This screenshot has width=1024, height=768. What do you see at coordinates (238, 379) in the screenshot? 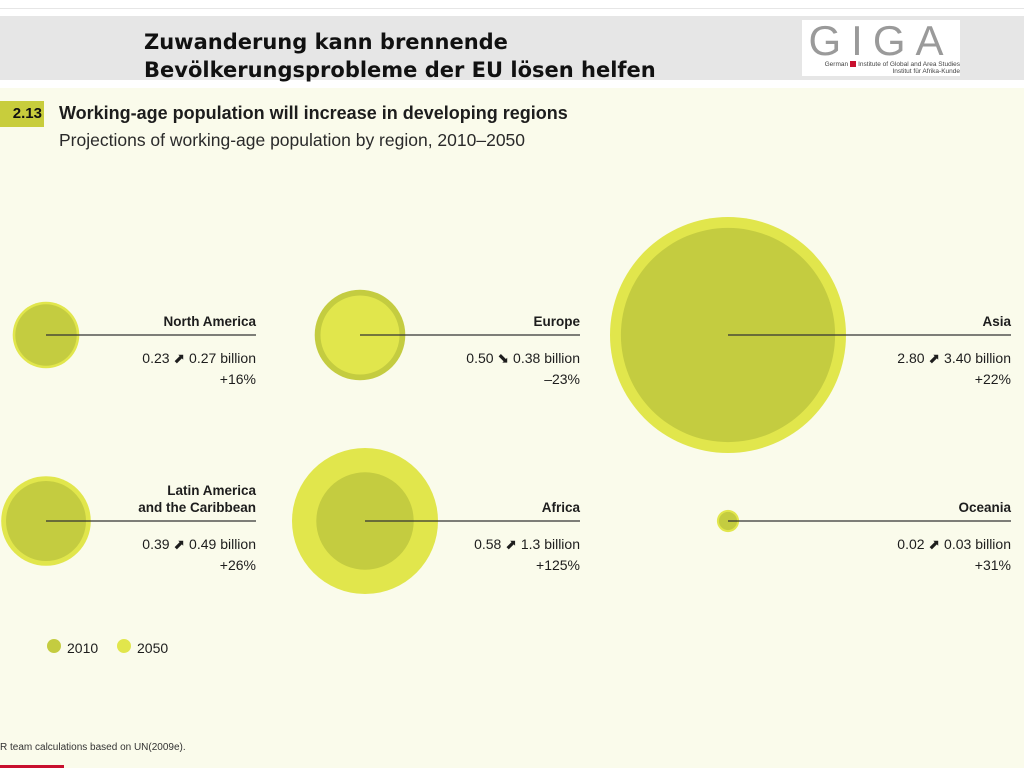
I see `north-america-change-label: +16%` at bounding box center [238, 379].